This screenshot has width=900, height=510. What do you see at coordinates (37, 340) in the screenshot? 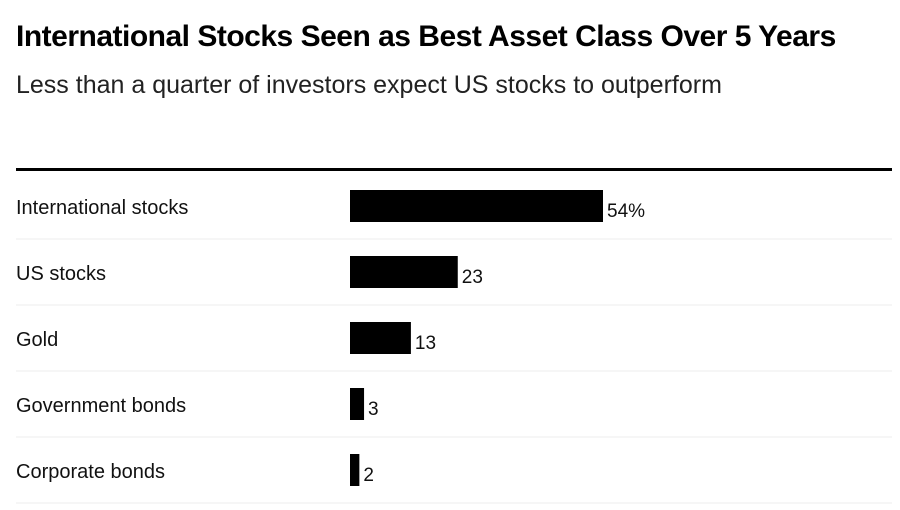
I see `category-label: Gold` at bounding box center [37, 340].